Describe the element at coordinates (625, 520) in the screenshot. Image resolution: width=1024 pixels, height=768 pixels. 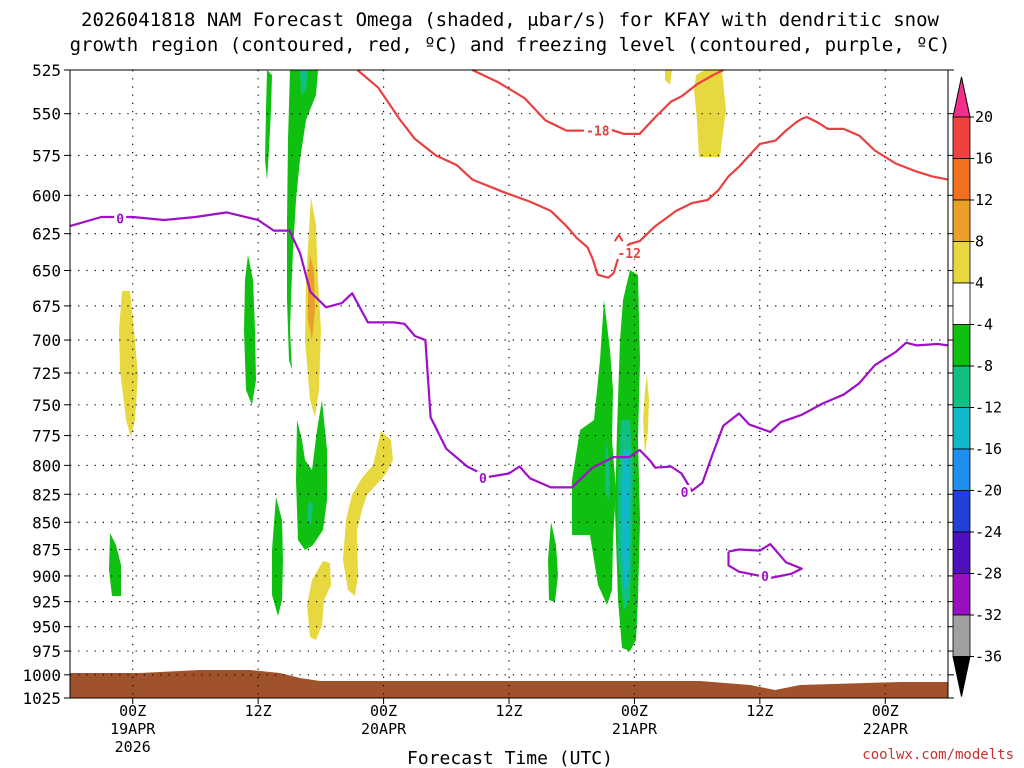
I see `omega-cyan-region` at that location.